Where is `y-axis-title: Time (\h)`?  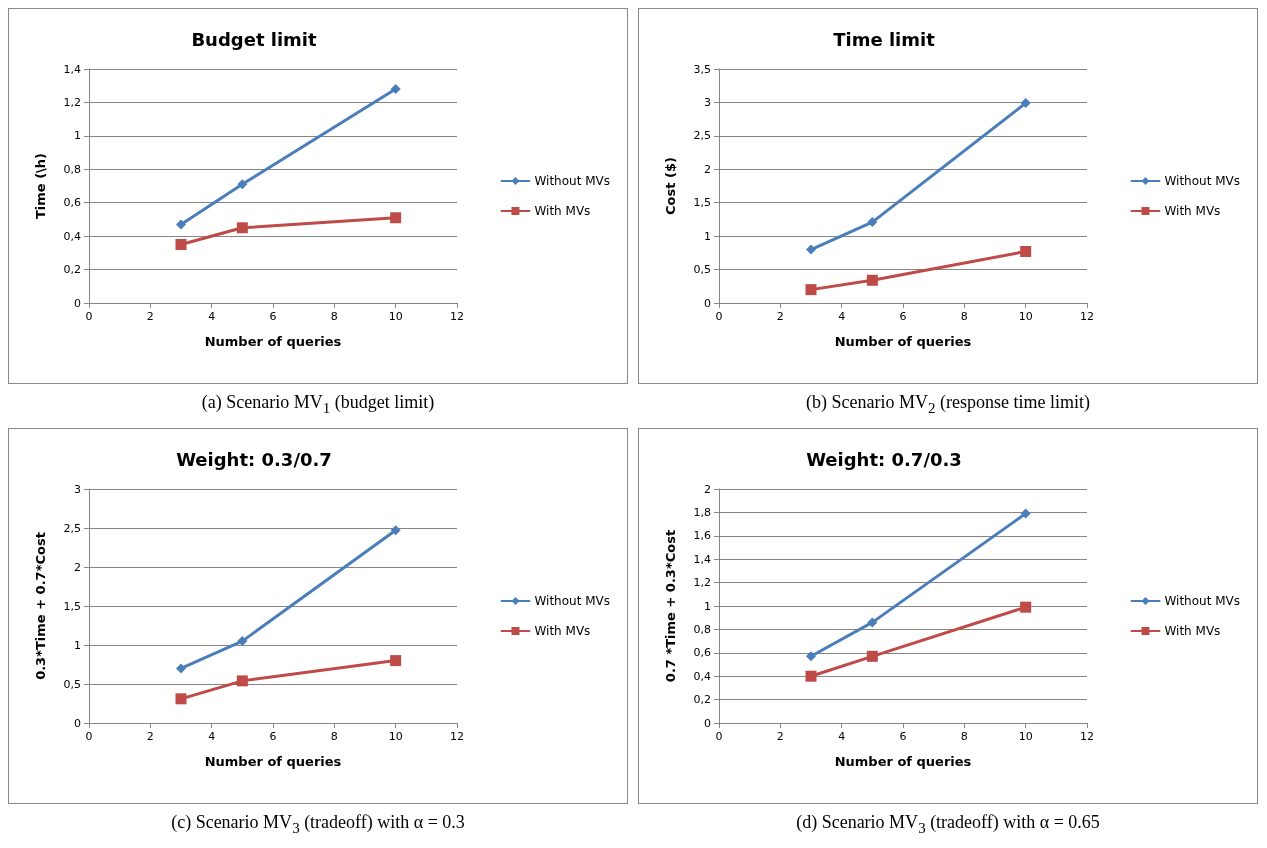 y-axis-title: Time (\h) is located at coordinates (40, 186).